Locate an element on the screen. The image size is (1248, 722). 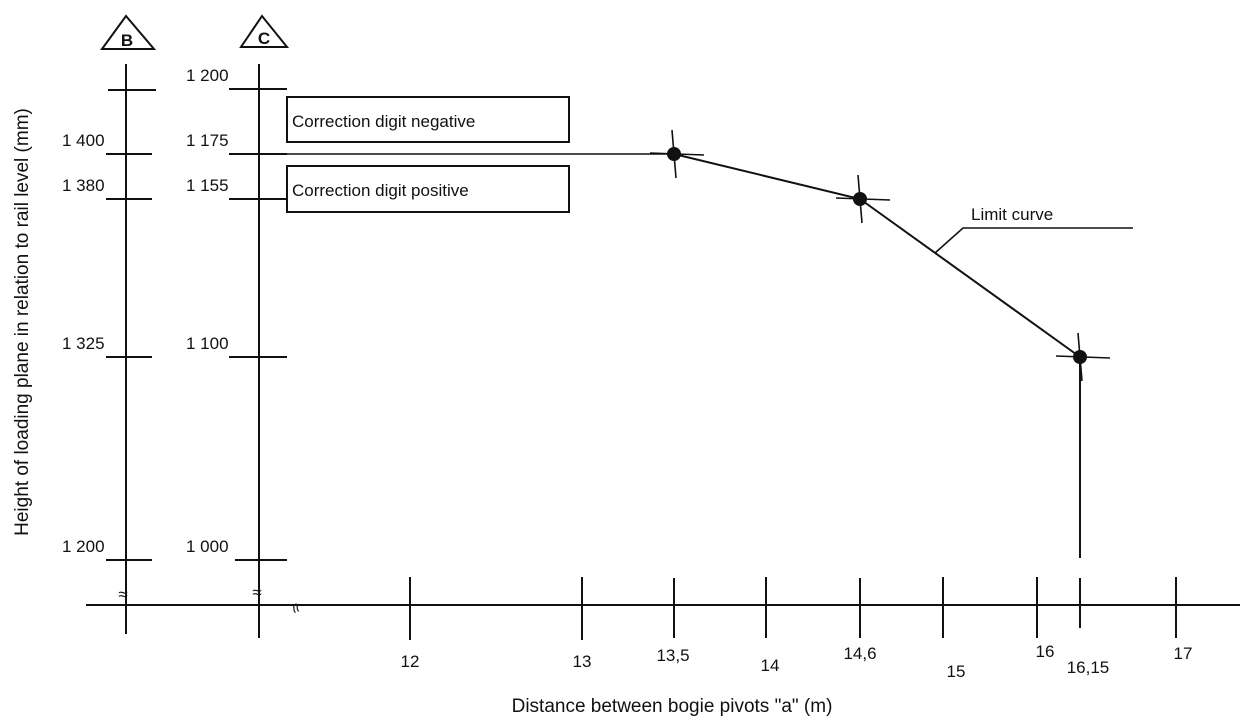
correction-negative-label: Correction digit negative is located at coordinates (383, 121).